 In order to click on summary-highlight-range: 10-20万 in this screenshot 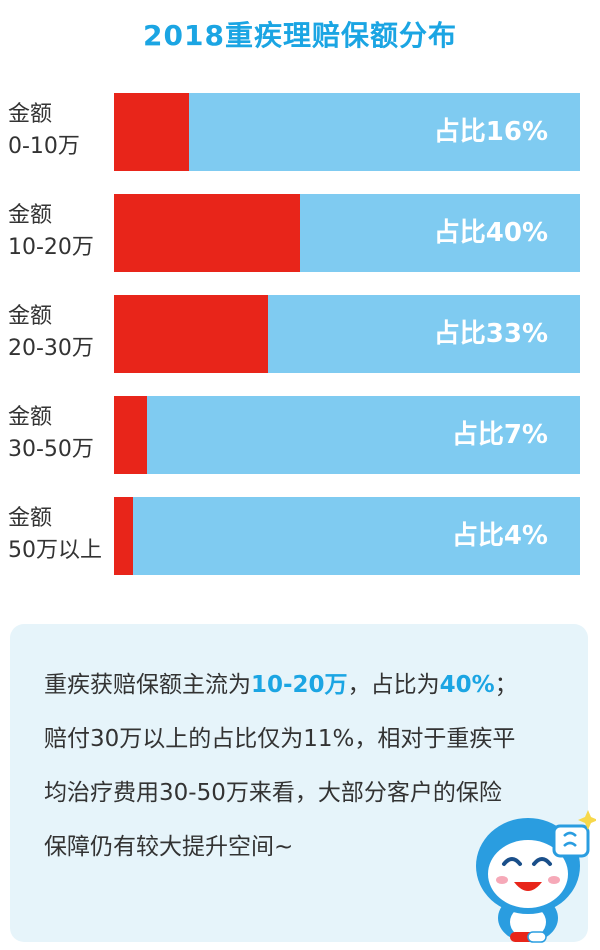, I will do `click(299, 685)`.